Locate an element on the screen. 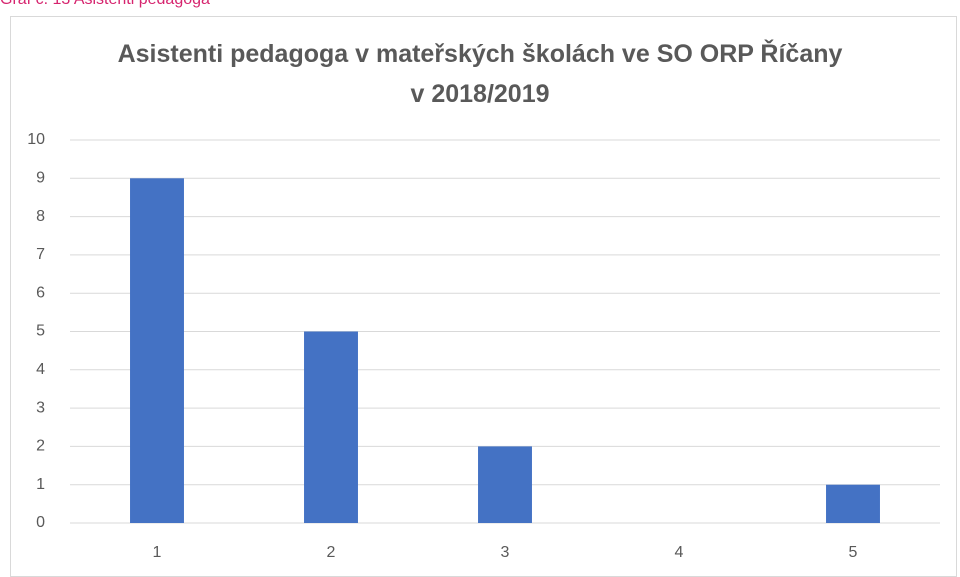  y-tick-label: 4 is located at coordinates (40, 369).